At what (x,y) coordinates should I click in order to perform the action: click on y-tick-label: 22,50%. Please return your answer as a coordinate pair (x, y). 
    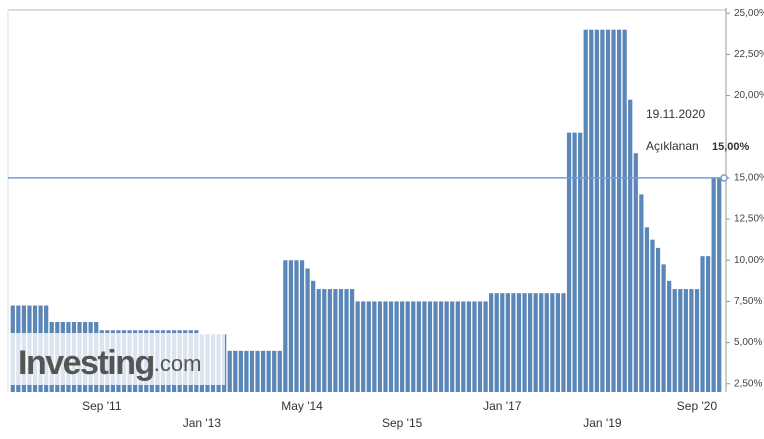
    Looking at the image, I should click on (749, 54).